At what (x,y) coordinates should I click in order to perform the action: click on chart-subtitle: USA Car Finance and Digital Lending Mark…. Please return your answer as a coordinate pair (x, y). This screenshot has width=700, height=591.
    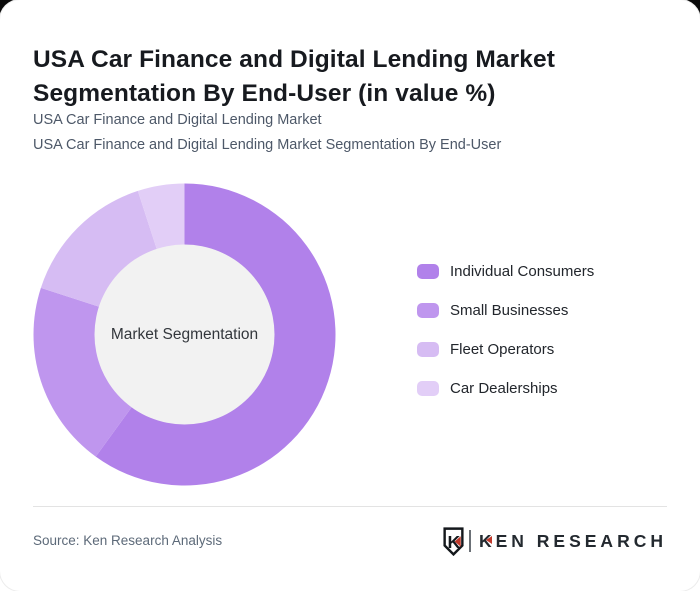
    Looking at the image, I should click on (343, 132).